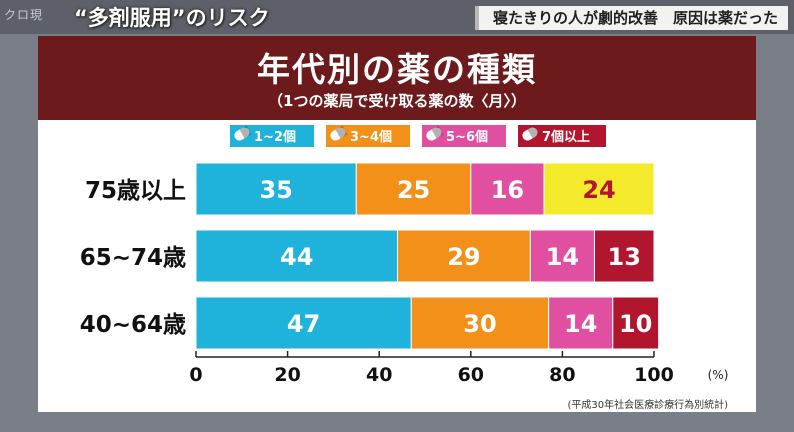 The width and height of the screenshot is (794, 432). I want to click on x-tick-label: 80, so click(562, 375).